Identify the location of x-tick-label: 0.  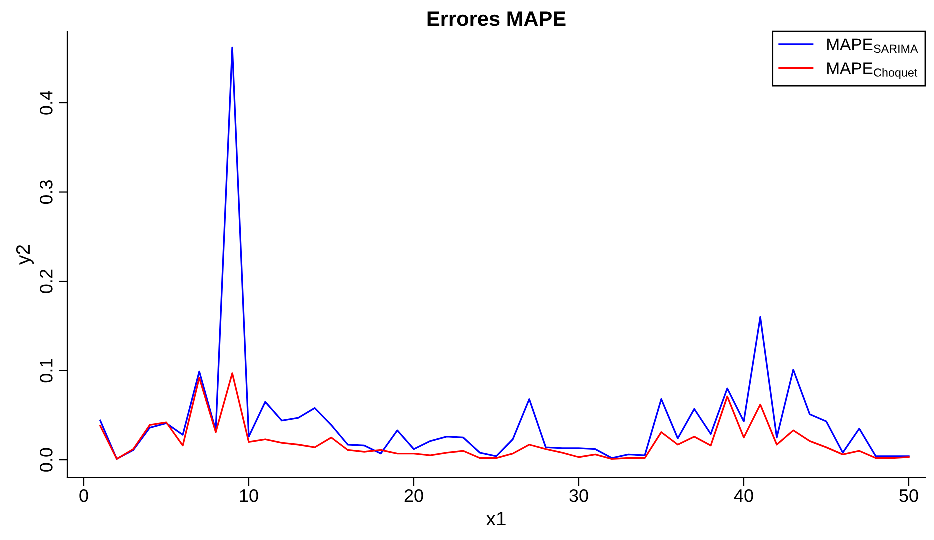
(84, 495).